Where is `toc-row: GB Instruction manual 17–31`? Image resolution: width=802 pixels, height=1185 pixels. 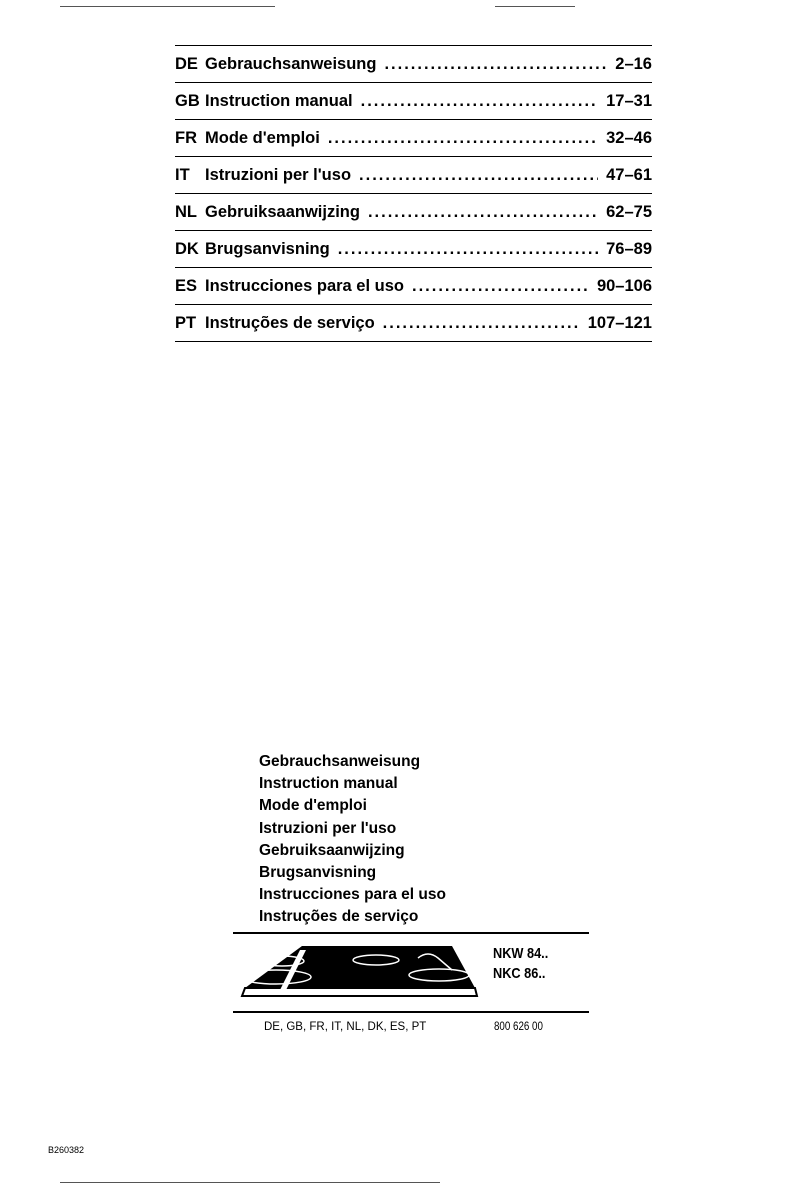
toc-row: GB Instruction manual 17–31 is located at coordinates (413, 101).